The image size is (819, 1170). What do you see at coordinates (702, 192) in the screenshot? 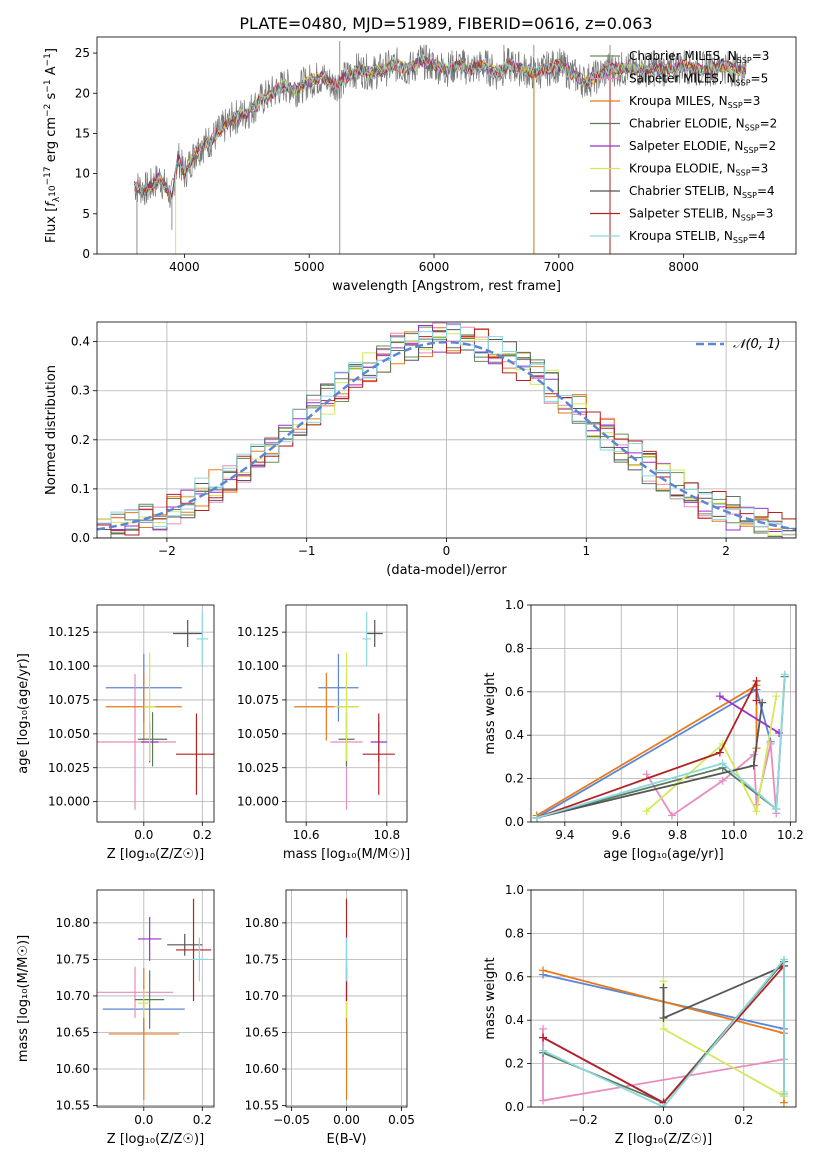
I see `legend-label: Chabrier STELIB, NSSP=4` at bounding box center [702, 192].